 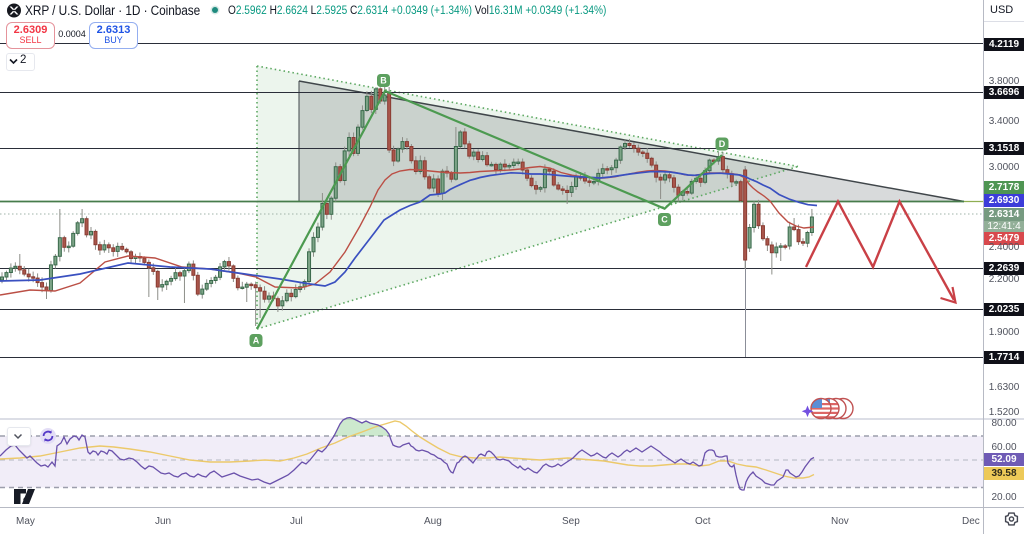 What do you see at coordinates (383, 81) in the screenshot?
I see `svg-text: B` at bounding box center [383, 81].